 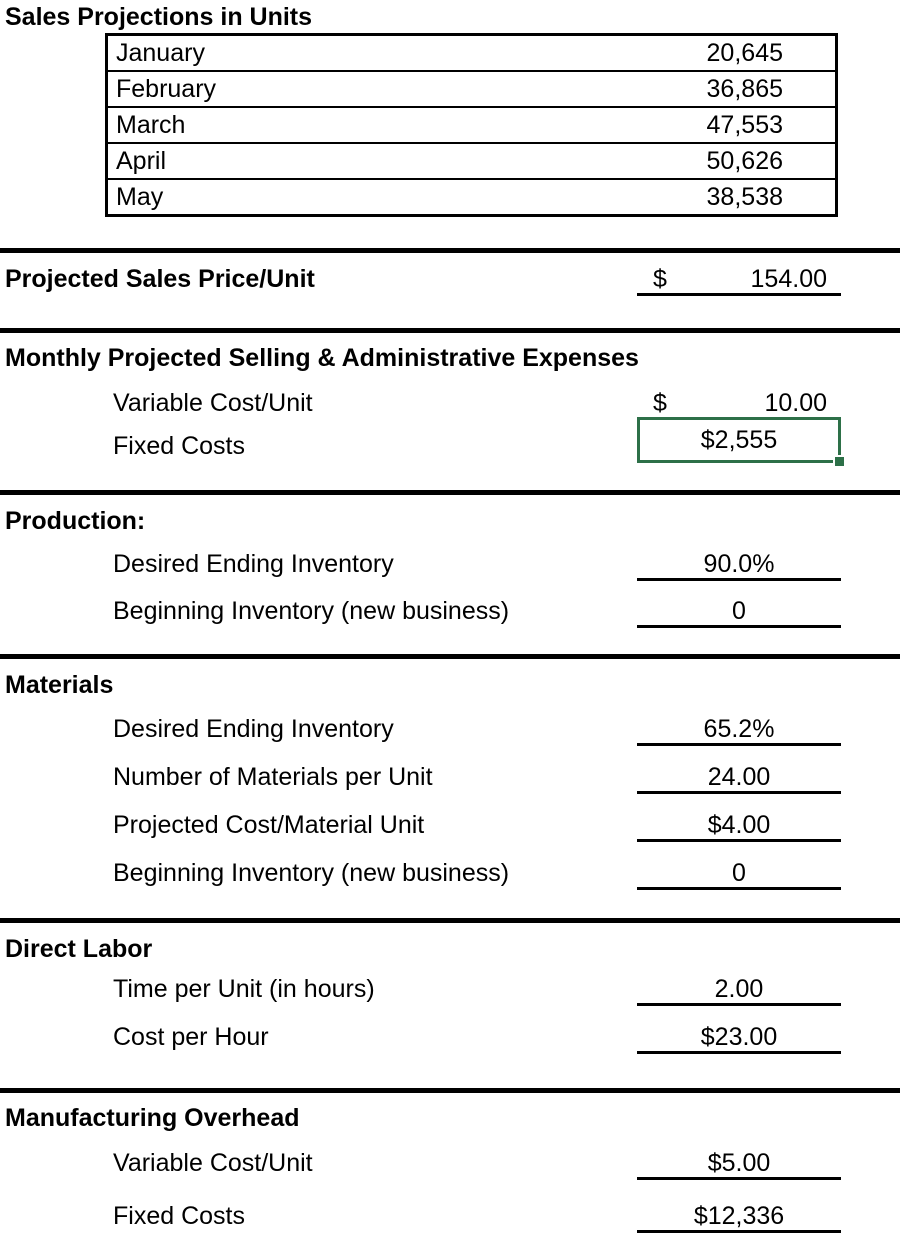 I want to click on production-ending-inventory-cell: 90.0%, so click(x=739, y=566).